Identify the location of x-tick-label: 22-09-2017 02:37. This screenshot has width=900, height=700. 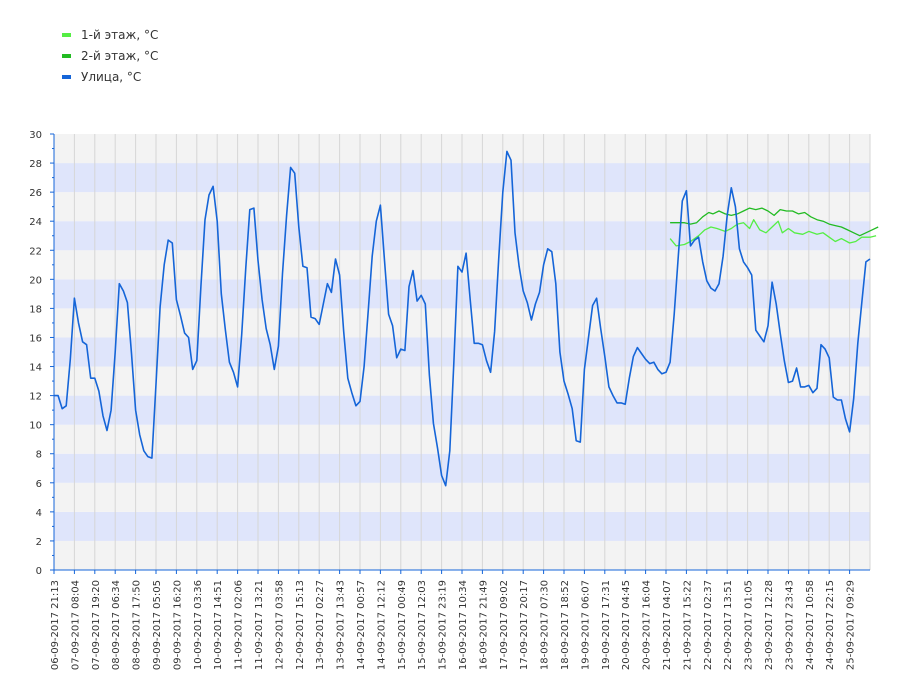
(708, 625).